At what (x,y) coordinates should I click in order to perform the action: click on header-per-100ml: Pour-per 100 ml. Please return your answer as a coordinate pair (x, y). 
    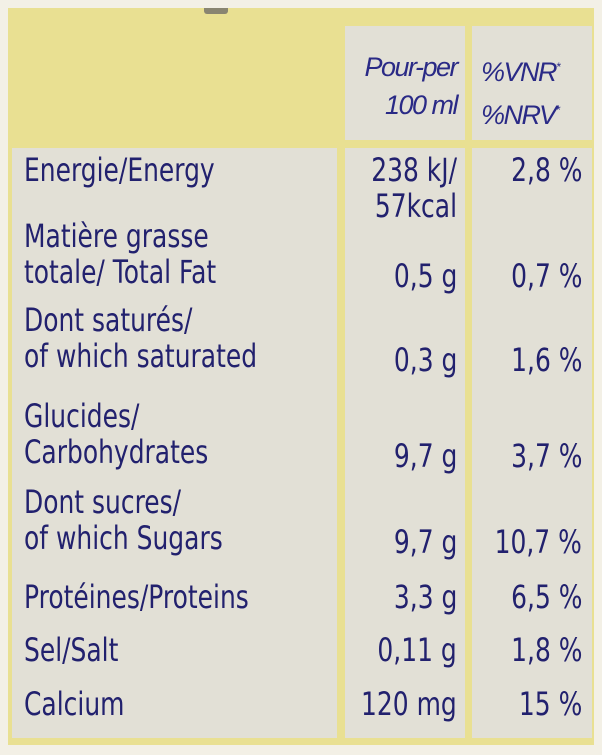
    Looking at the image, I should click on (405, 83).